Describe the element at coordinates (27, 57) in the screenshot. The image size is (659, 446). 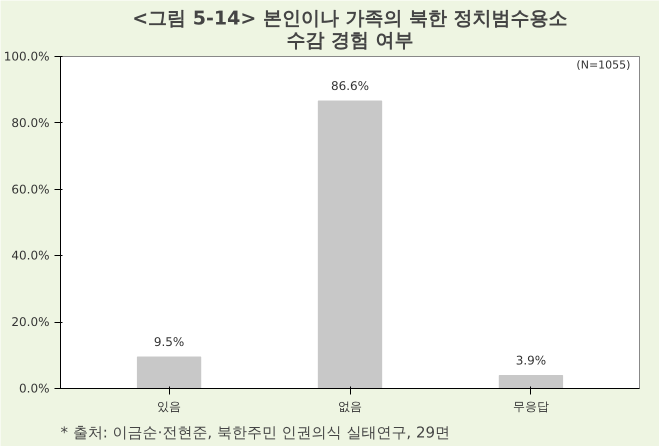
I see `y-tick-label: 100.0%` at that location.